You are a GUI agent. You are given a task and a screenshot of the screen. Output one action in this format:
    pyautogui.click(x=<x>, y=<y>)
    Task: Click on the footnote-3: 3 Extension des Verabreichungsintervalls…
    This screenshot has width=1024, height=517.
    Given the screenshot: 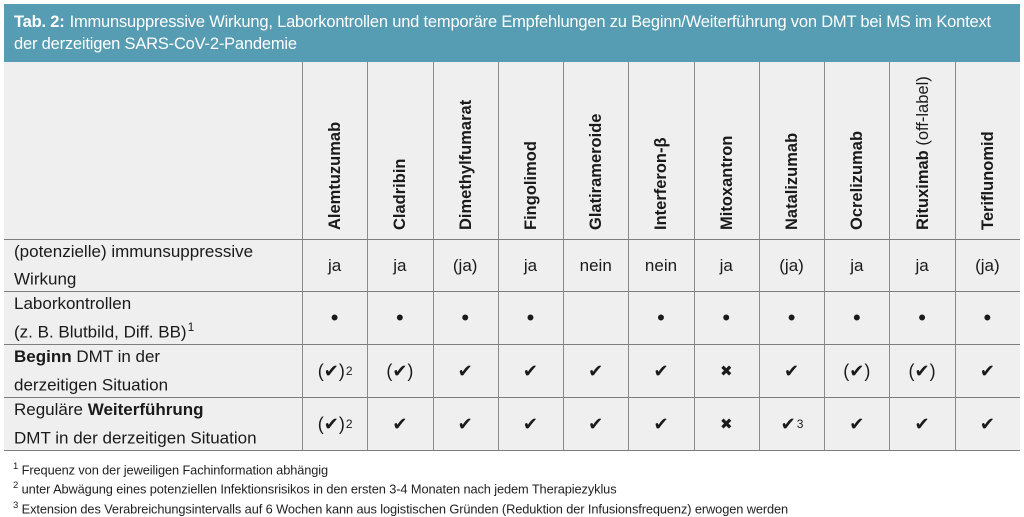 What is the action you would take?
    pyautogui.click(x=401, y=507)
    